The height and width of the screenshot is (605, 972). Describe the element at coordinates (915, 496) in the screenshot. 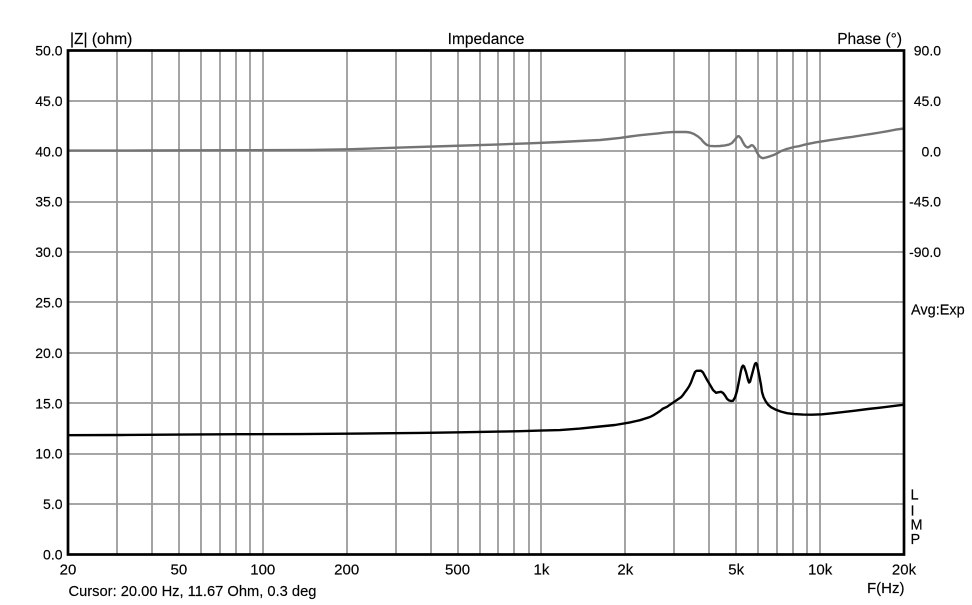

I see `svg-text: L` at that location.